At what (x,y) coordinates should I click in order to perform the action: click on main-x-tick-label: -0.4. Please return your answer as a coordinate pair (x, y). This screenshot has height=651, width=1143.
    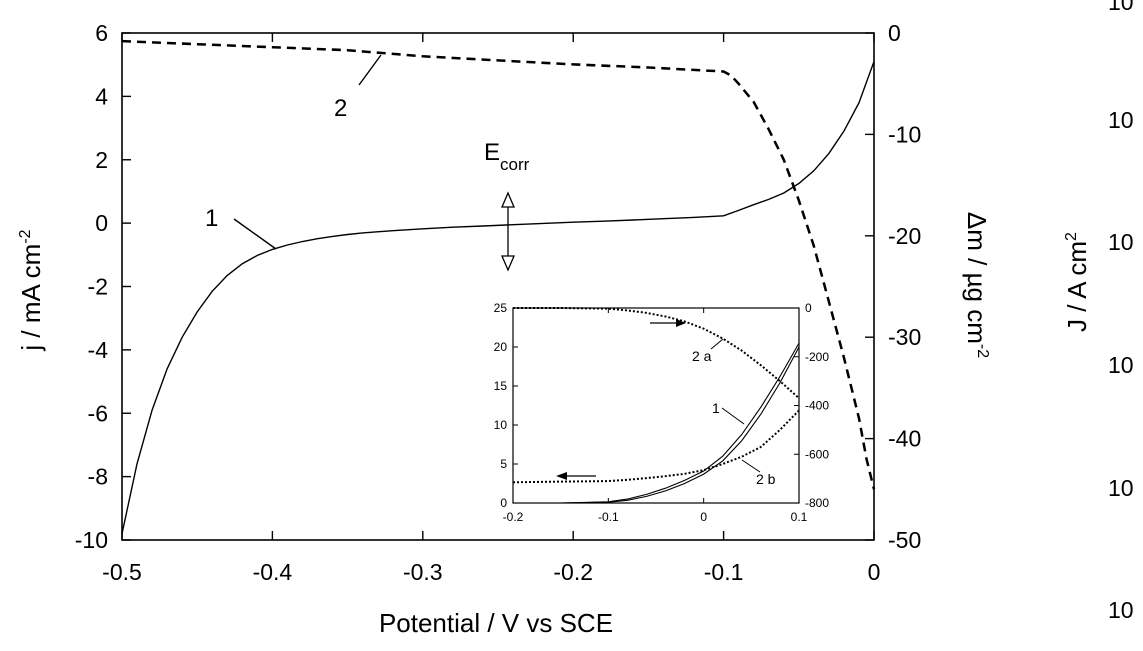
    Looking at the image, I should click on (273, 572).